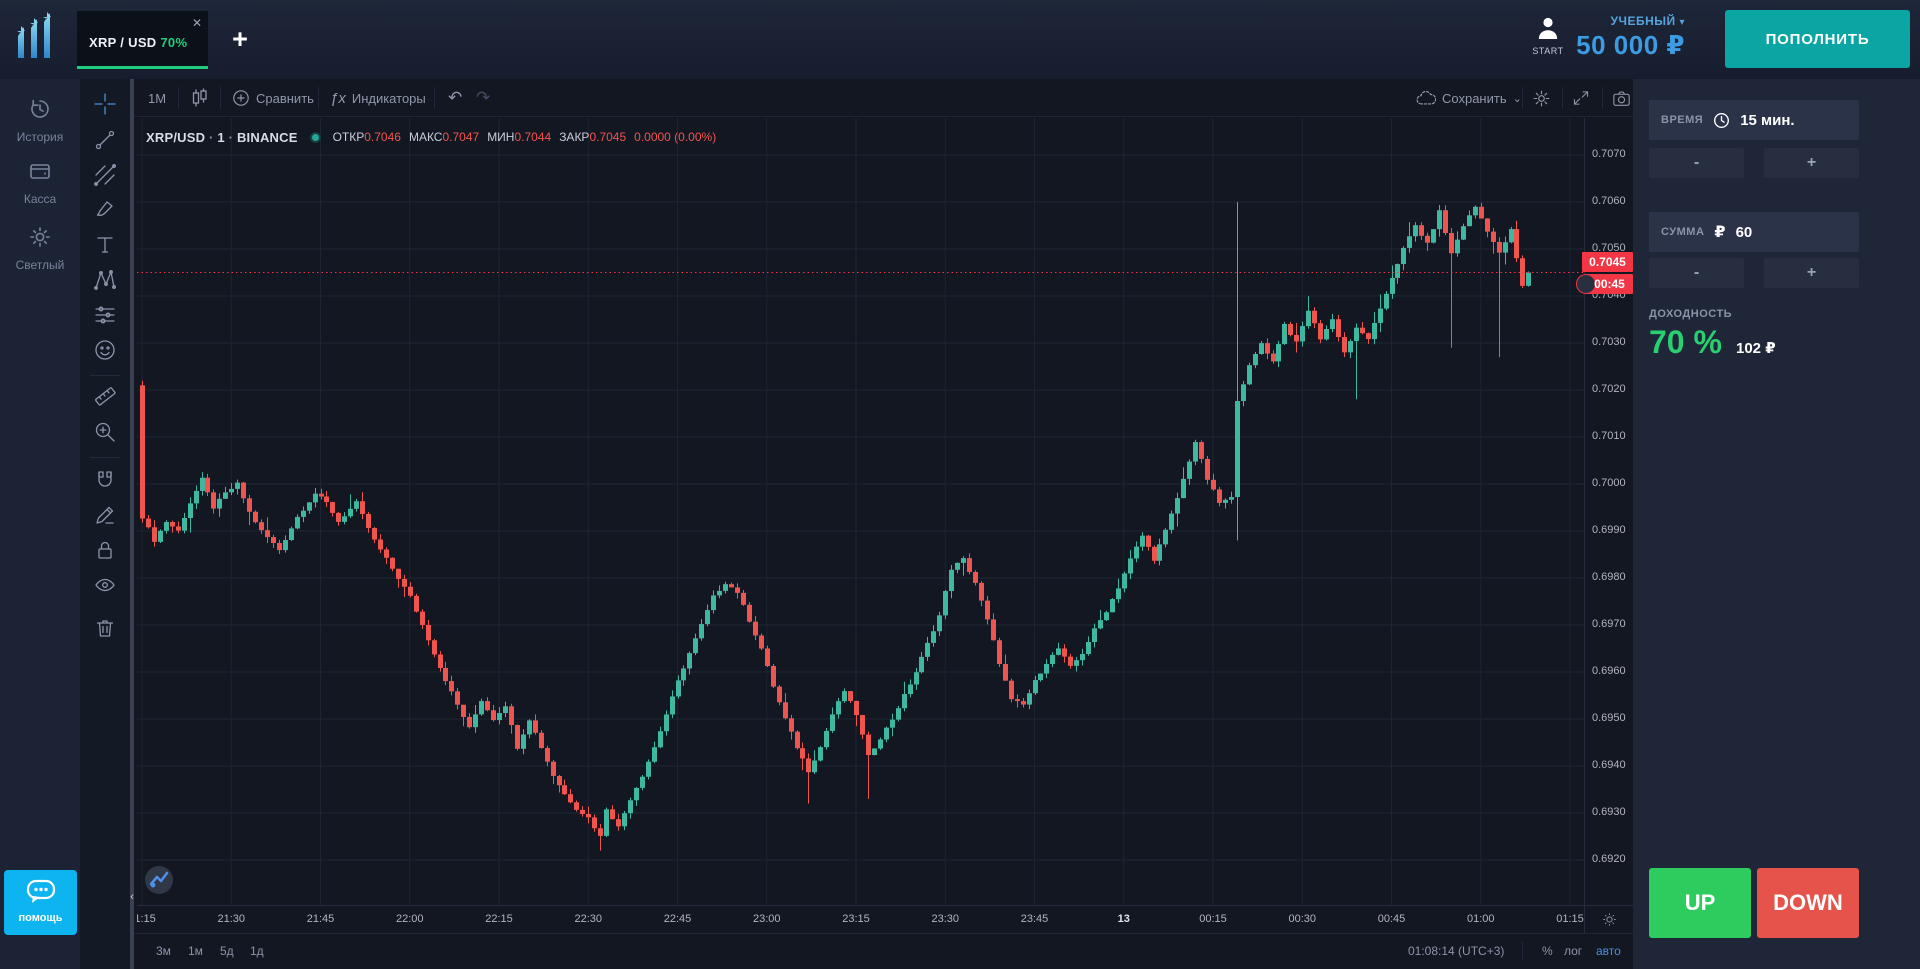  I want to click on trend-line-tool-icon, so click(105, 140).